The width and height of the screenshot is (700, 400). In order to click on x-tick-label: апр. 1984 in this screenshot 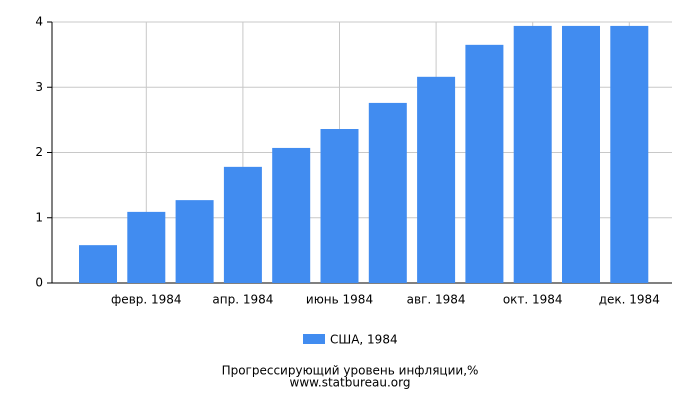, I will do `click(242, 300)`.